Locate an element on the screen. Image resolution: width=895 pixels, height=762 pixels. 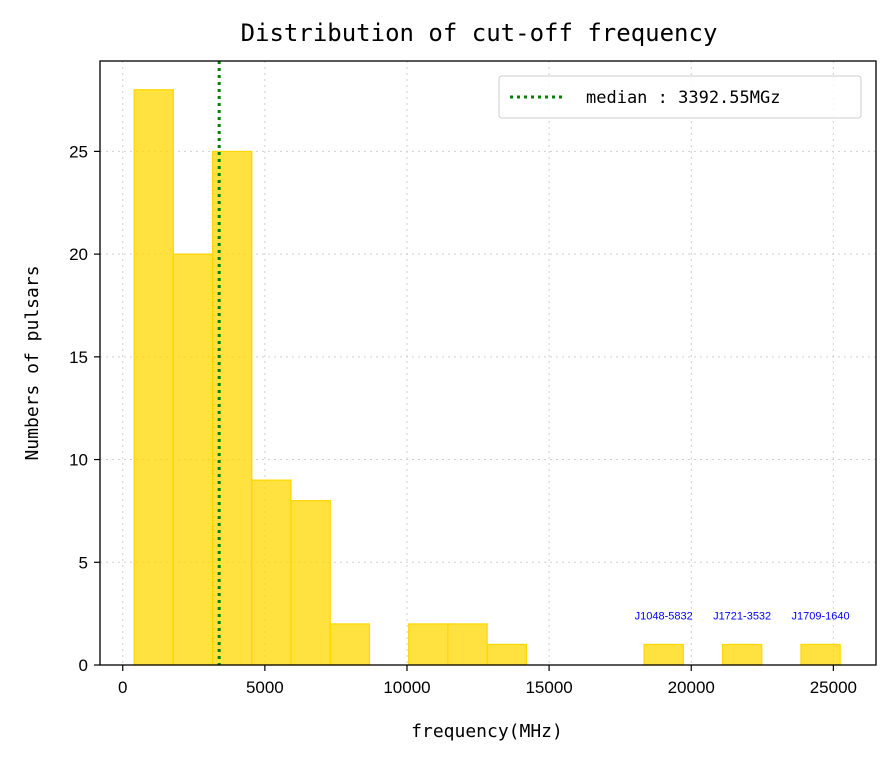
x-tick-label: 5000 is located at coordinates (265, 687).